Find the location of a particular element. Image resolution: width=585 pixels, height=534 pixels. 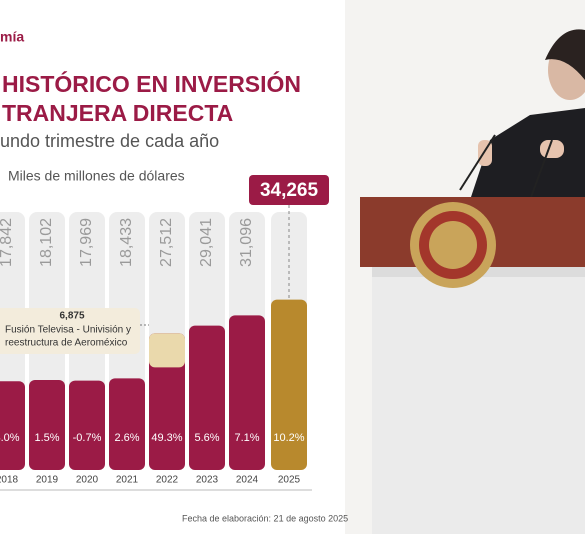

growth-label: 2.6% is located at coordinates (126, 438).